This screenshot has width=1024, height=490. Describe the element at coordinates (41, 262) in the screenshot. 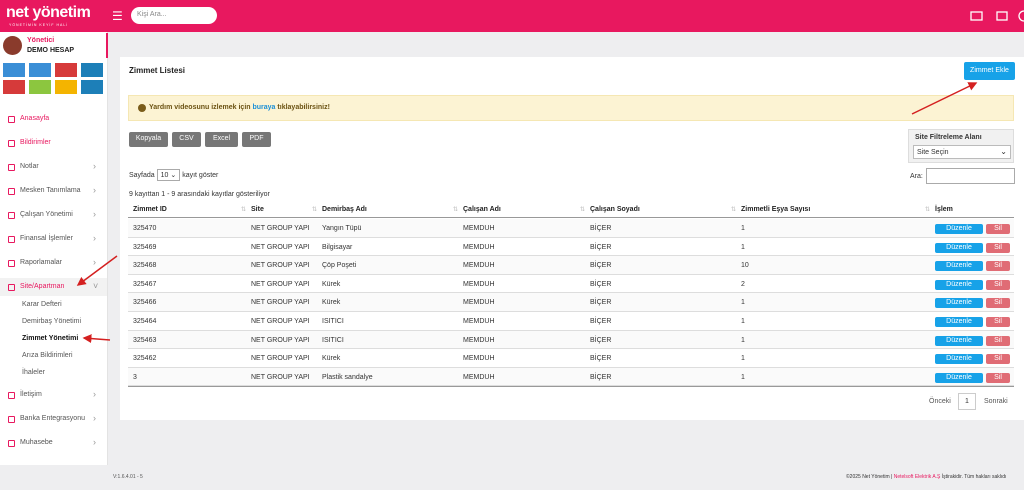

I see `menu-item: Raporlamalar` at that location.